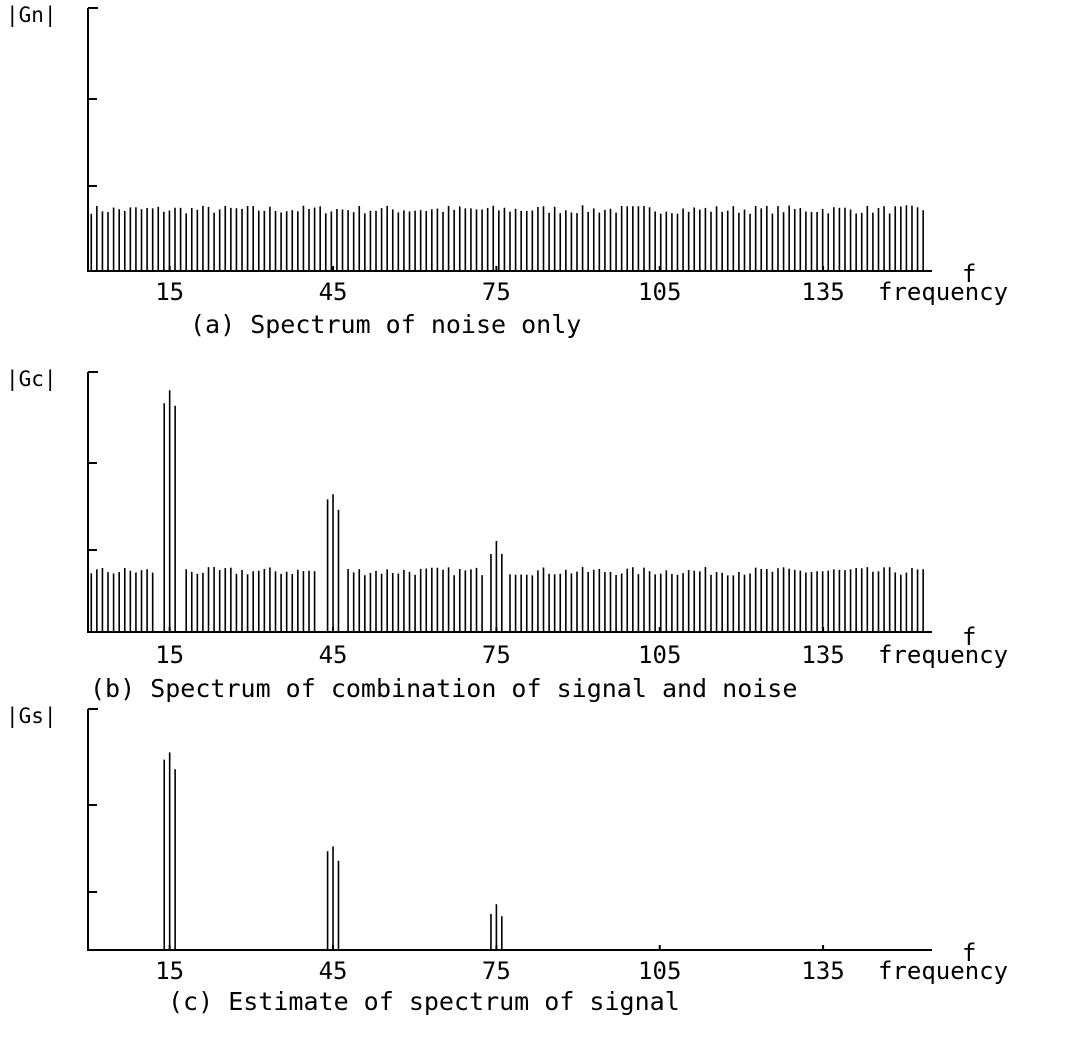  I want to click on y-axis-label: |Gn|, so click(31, 15).